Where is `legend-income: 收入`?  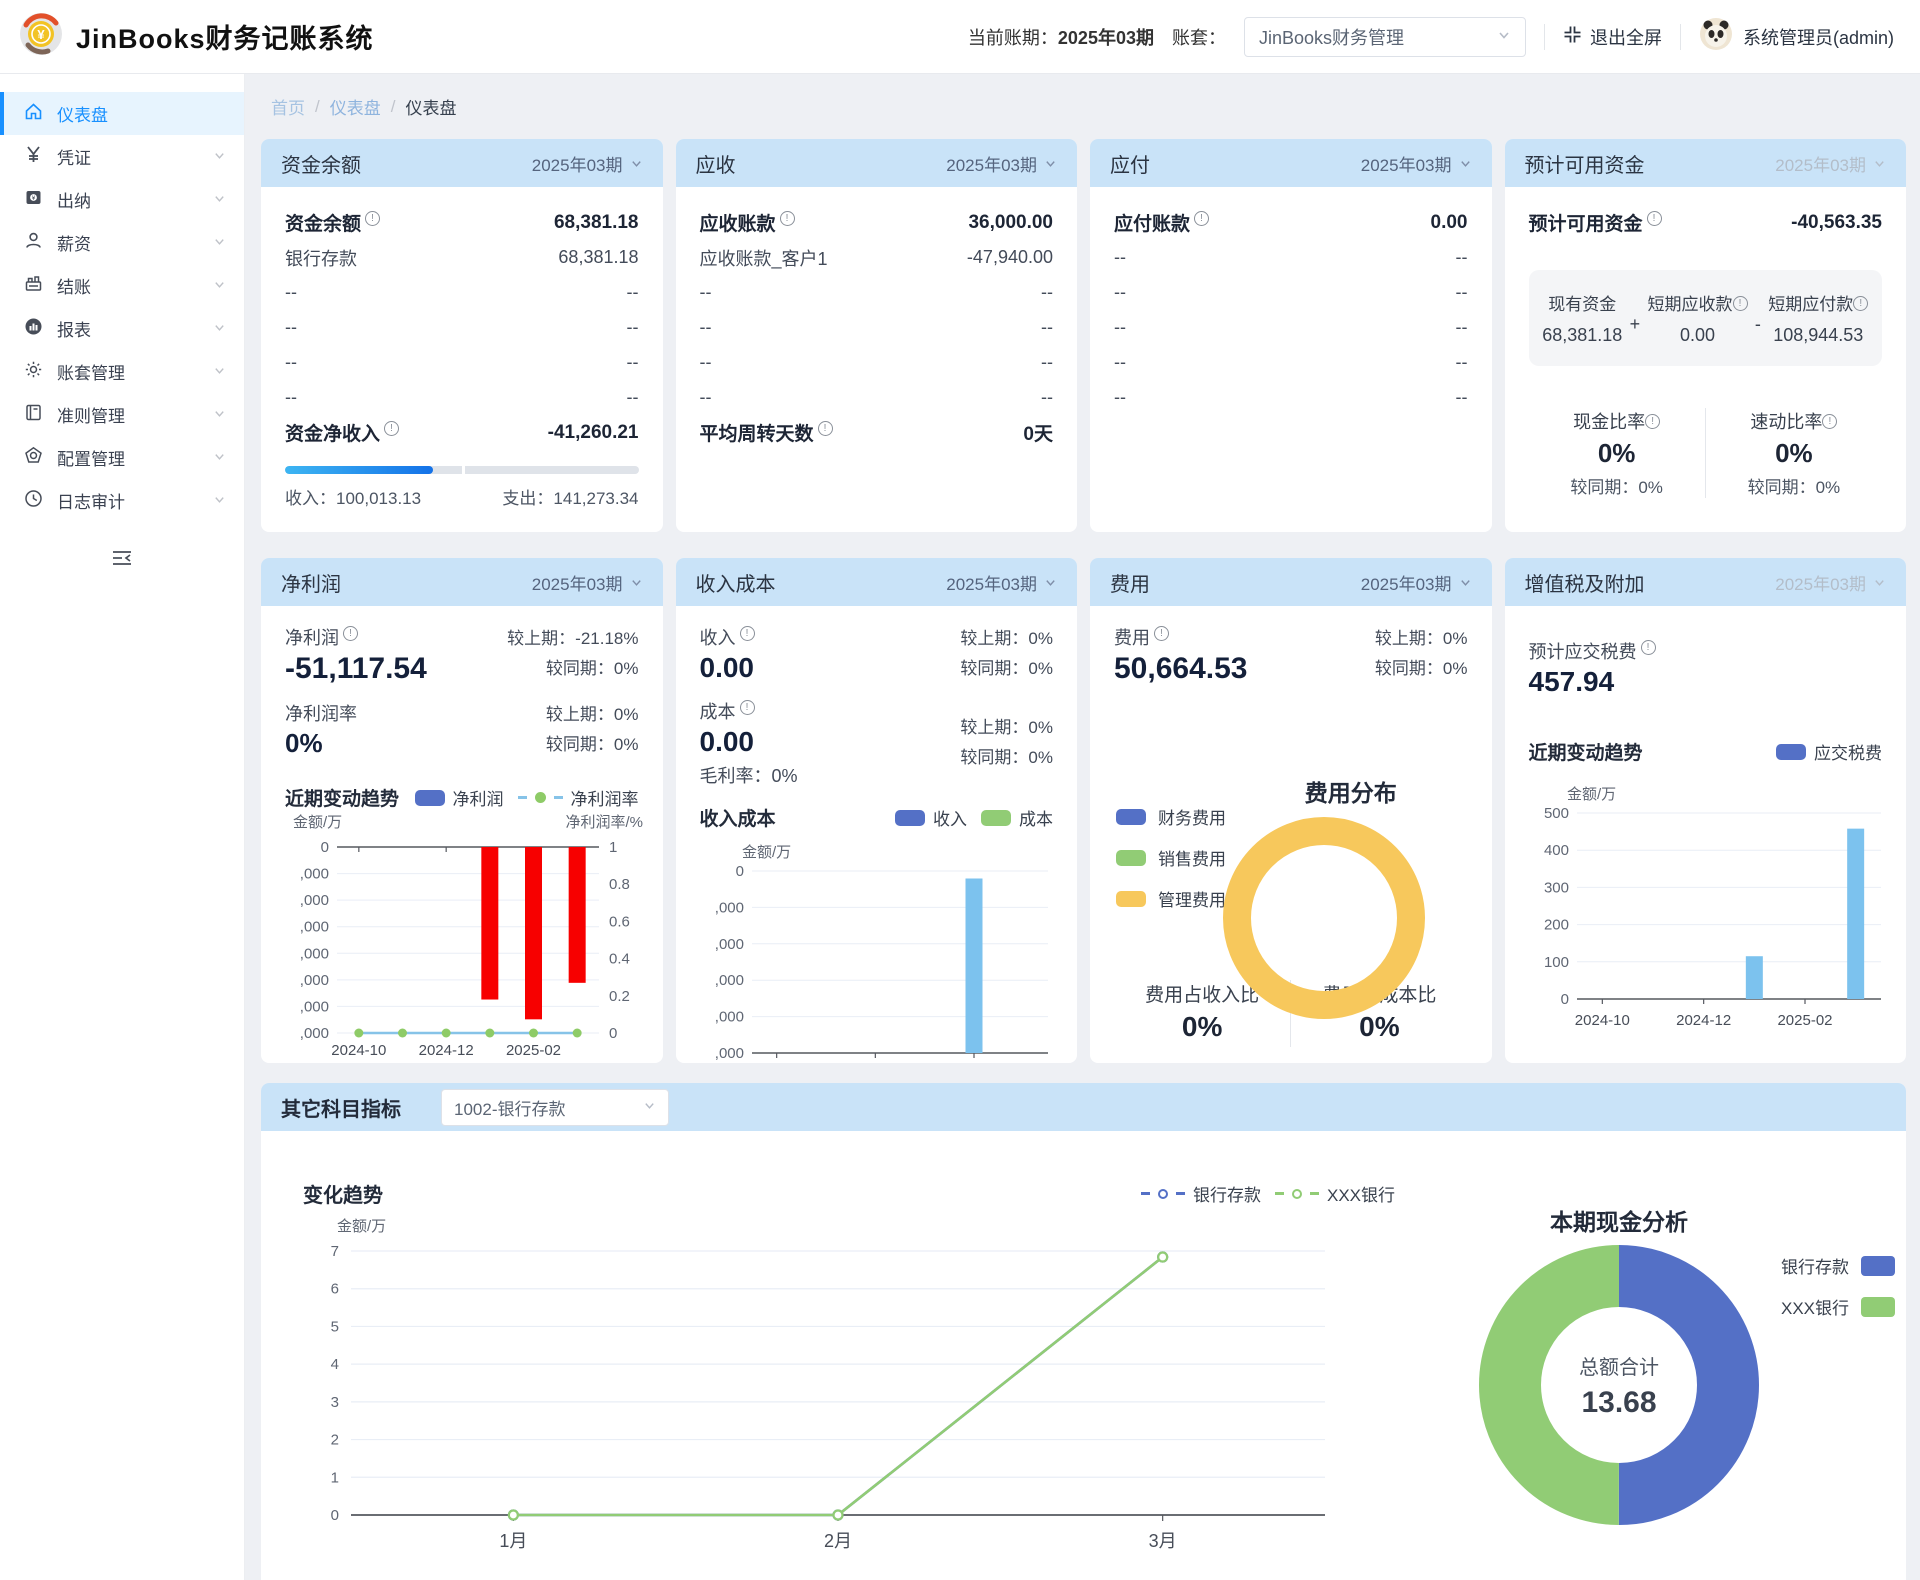 legend-income: 收入 is located at coordinates (931, 817).